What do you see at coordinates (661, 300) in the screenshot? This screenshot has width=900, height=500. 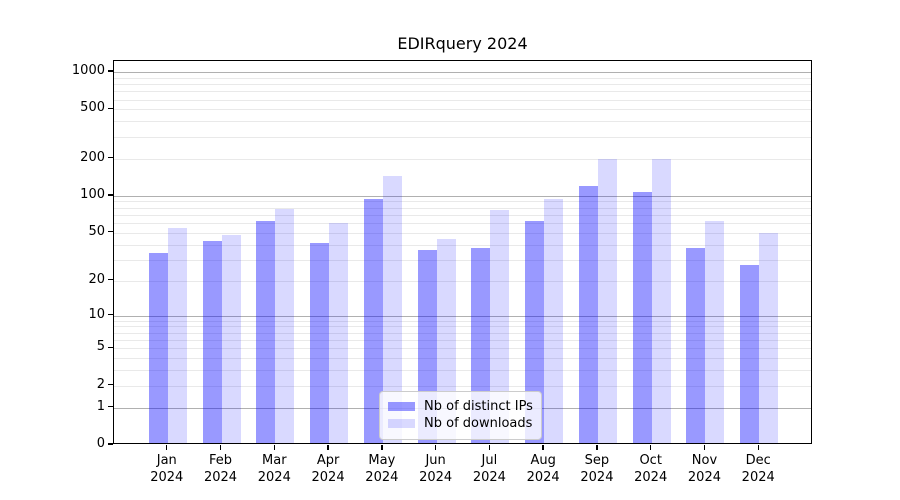 I see `bar-downloads-oct` at bounding box center [661, 300].